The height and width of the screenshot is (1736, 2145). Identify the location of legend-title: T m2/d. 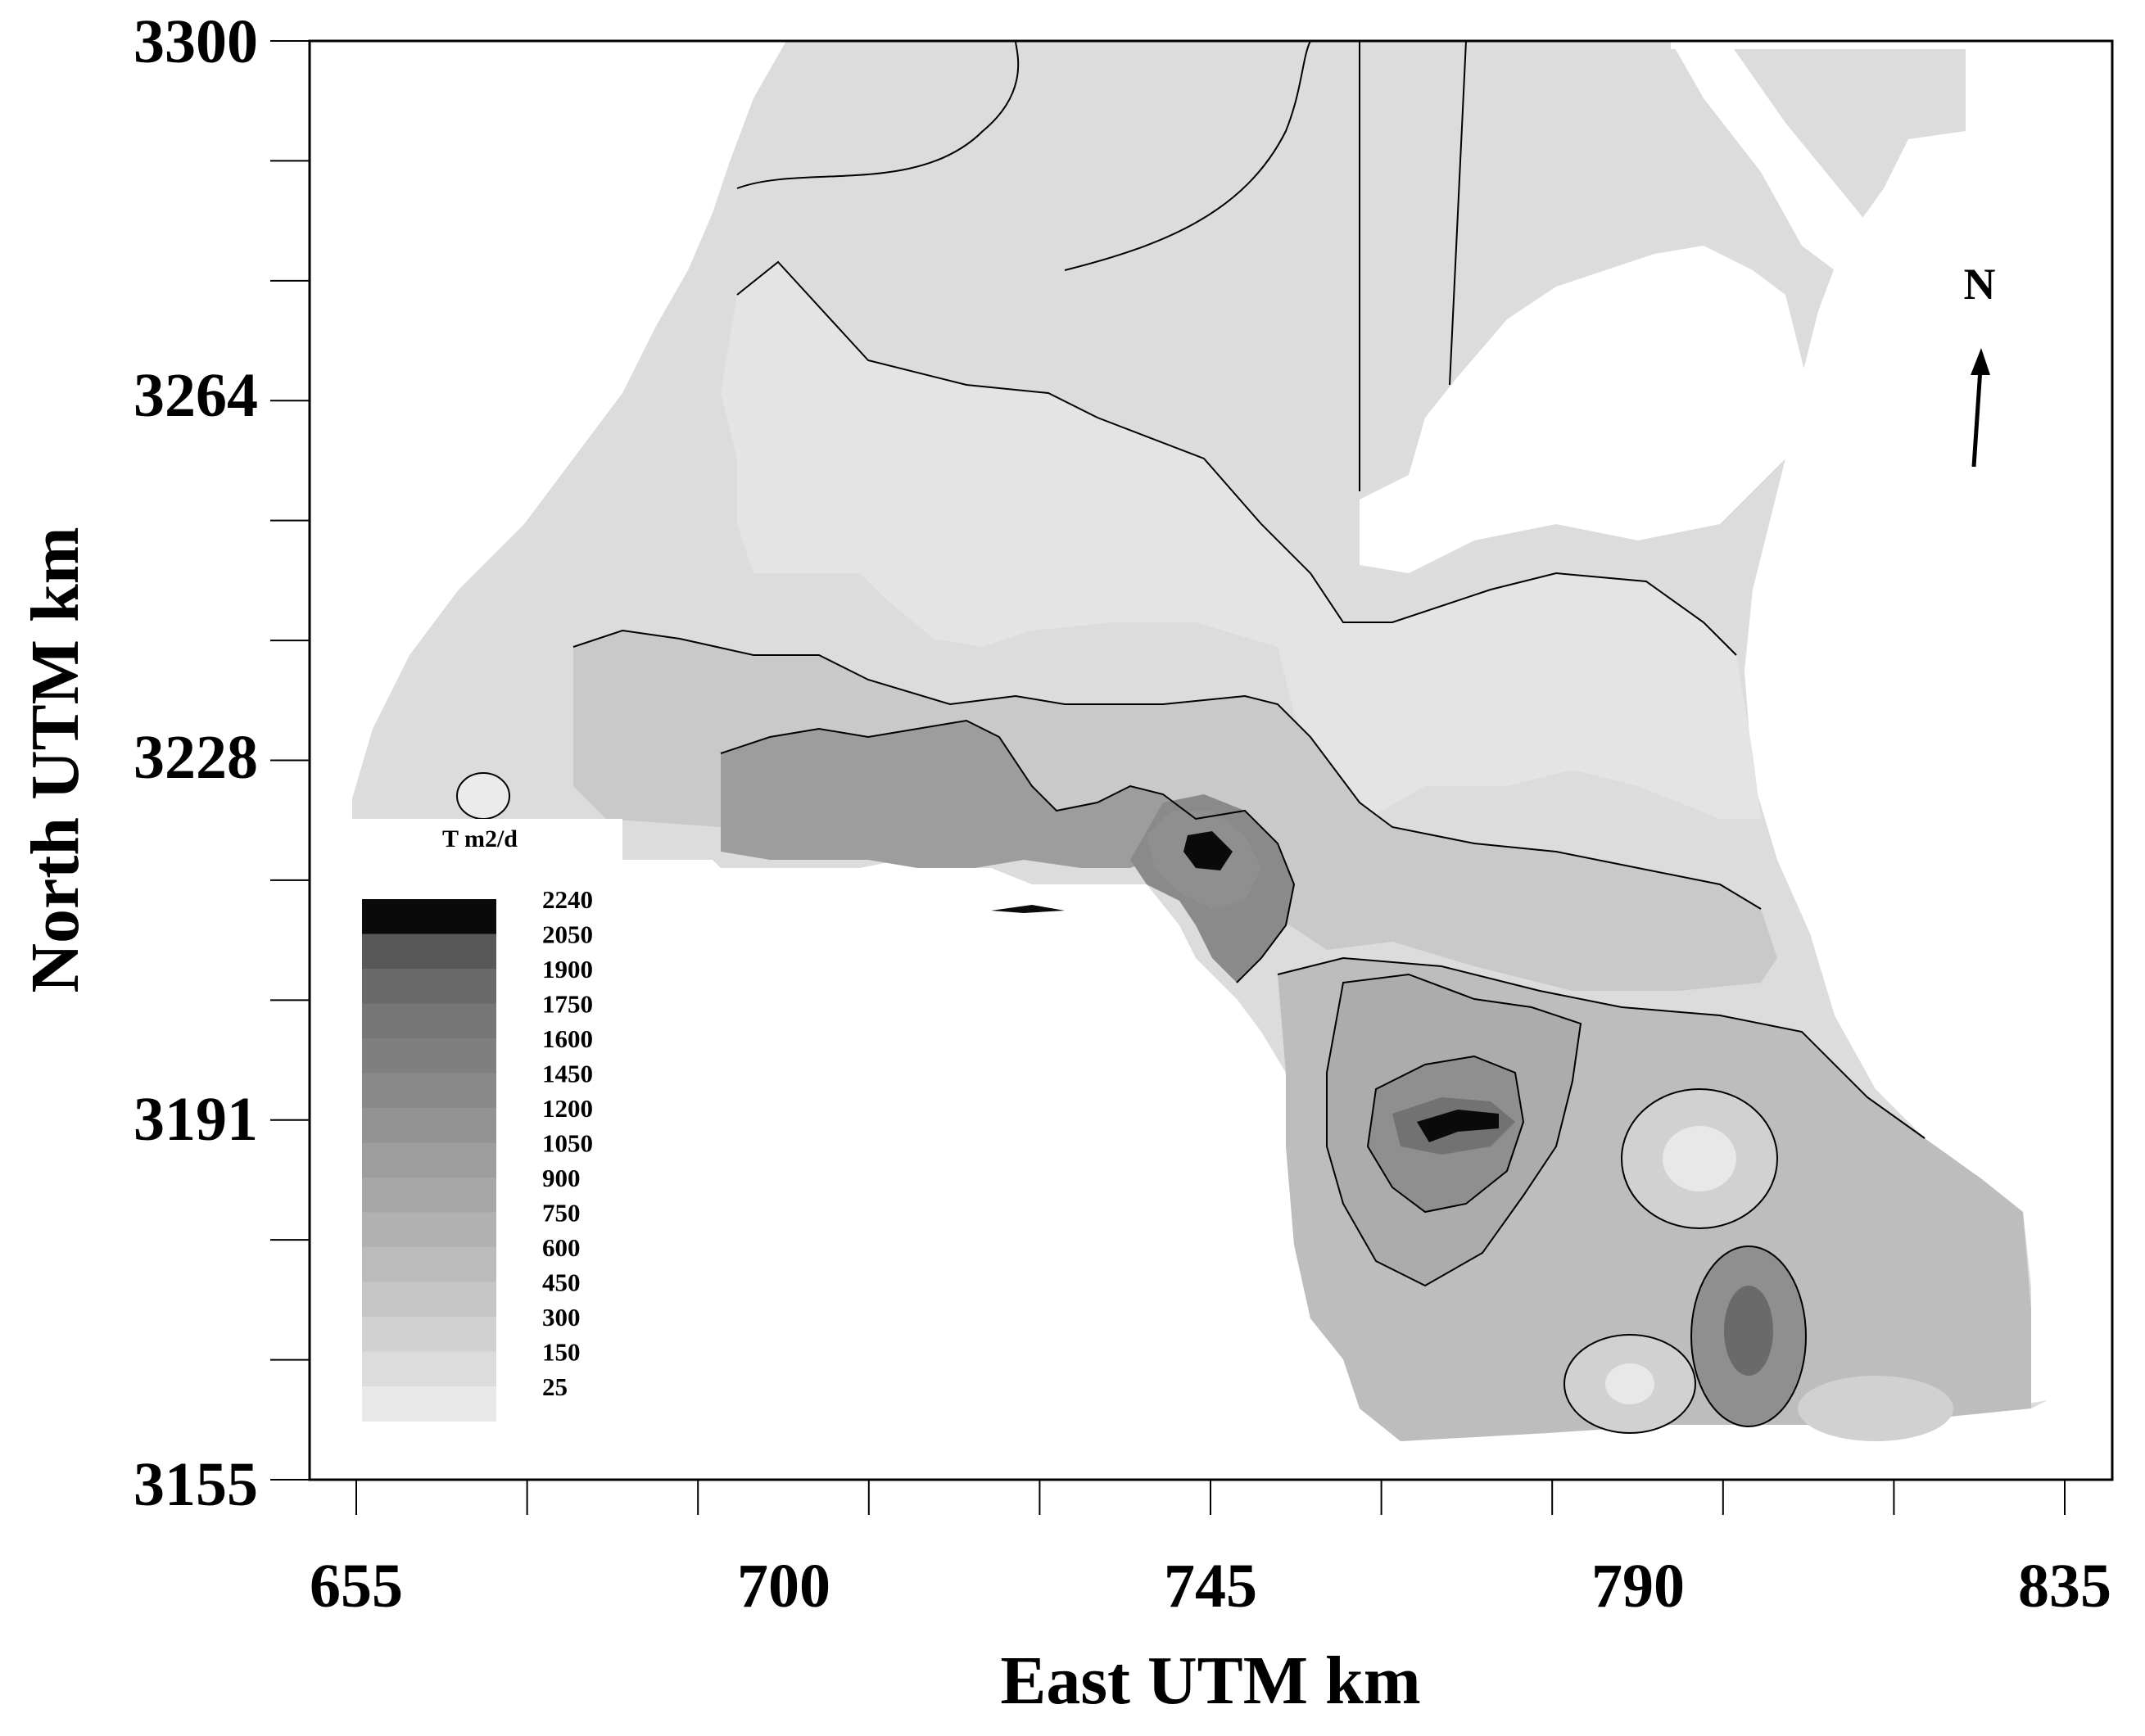
(480, 838).